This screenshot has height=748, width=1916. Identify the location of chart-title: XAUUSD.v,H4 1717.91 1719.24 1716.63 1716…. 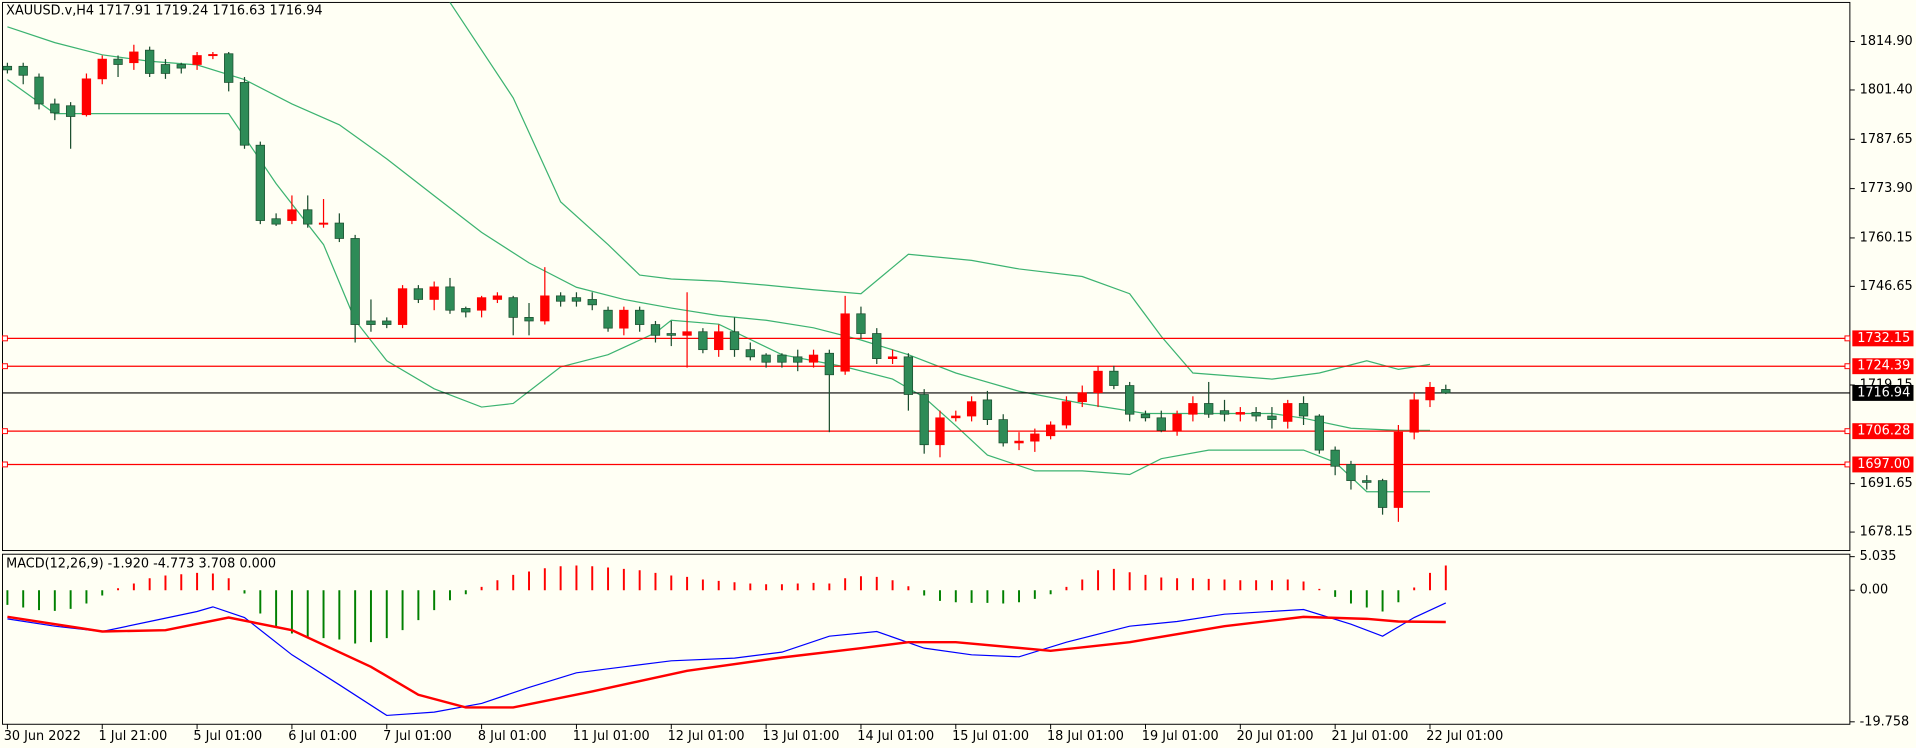
(164, 11).